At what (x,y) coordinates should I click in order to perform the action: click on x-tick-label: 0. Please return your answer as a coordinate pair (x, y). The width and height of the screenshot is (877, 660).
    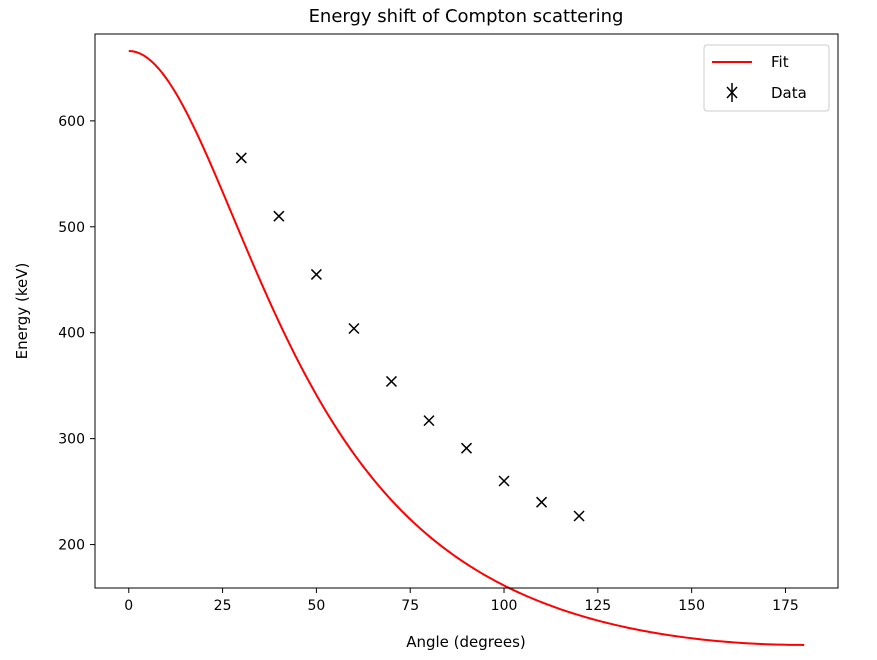
    Looking at the image, I should click on (128, 606).